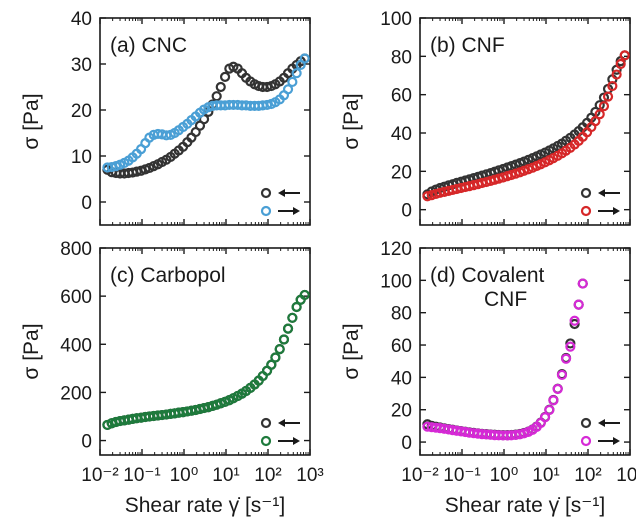 The height and width of the screenshot is (521, 636). What do you see at coordinates (76, 249) in the screenshot?
I see `y-tick-label: 800` at bounding box center [76, 249].